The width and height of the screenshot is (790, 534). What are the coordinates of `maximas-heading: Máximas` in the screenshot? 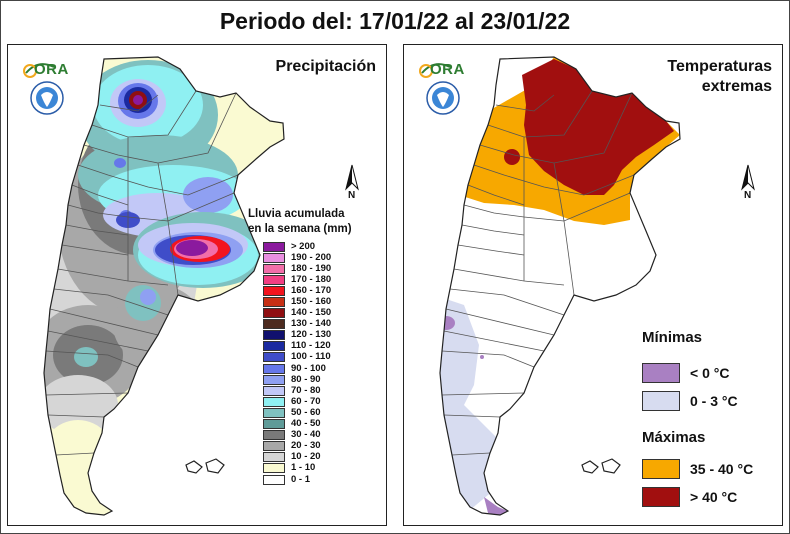 It's located at (674, 437).